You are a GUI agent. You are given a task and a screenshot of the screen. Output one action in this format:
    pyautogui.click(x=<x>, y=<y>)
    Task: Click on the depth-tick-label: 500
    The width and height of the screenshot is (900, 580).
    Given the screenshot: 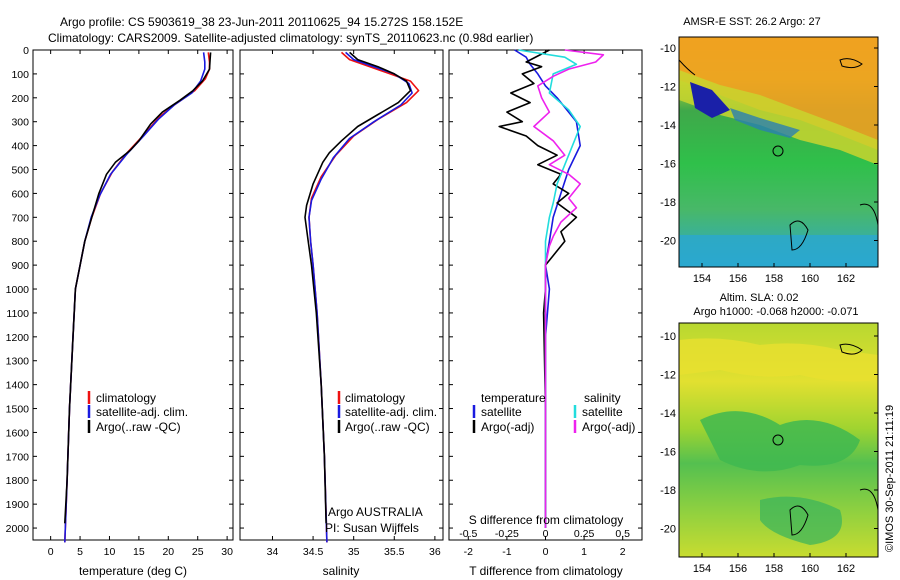 What is the action you would take?
    pyautogui.click(x=20, y=171)
    